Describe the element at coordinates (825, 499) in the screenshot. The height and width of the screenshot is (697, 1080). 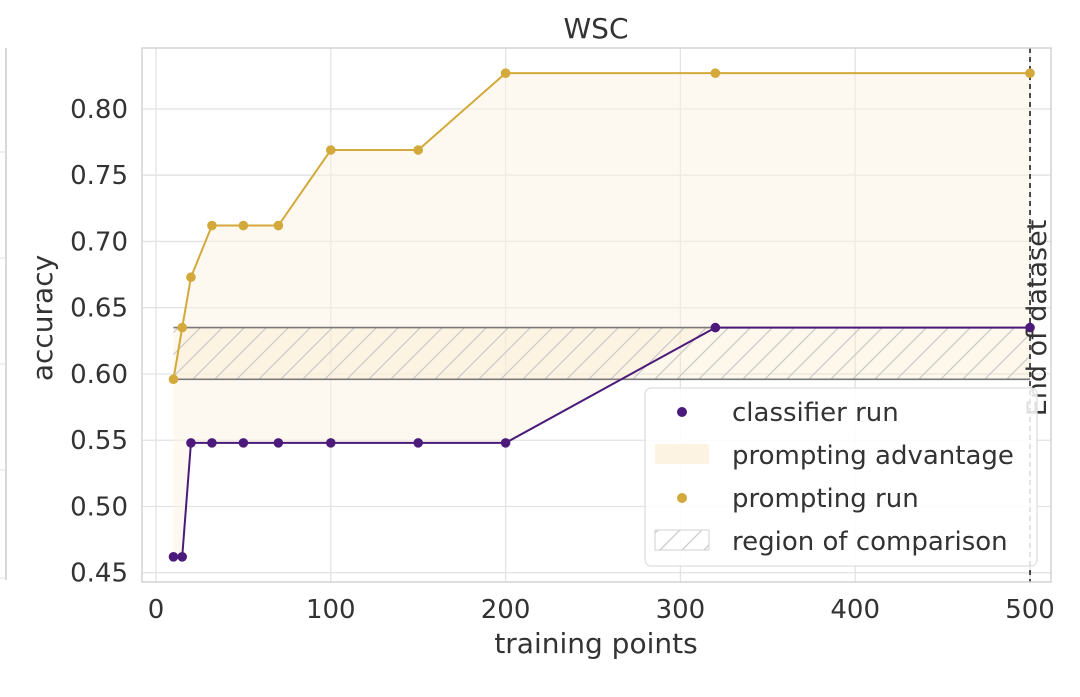
I see `legend-label-prompting-run: prompting run` at that location.